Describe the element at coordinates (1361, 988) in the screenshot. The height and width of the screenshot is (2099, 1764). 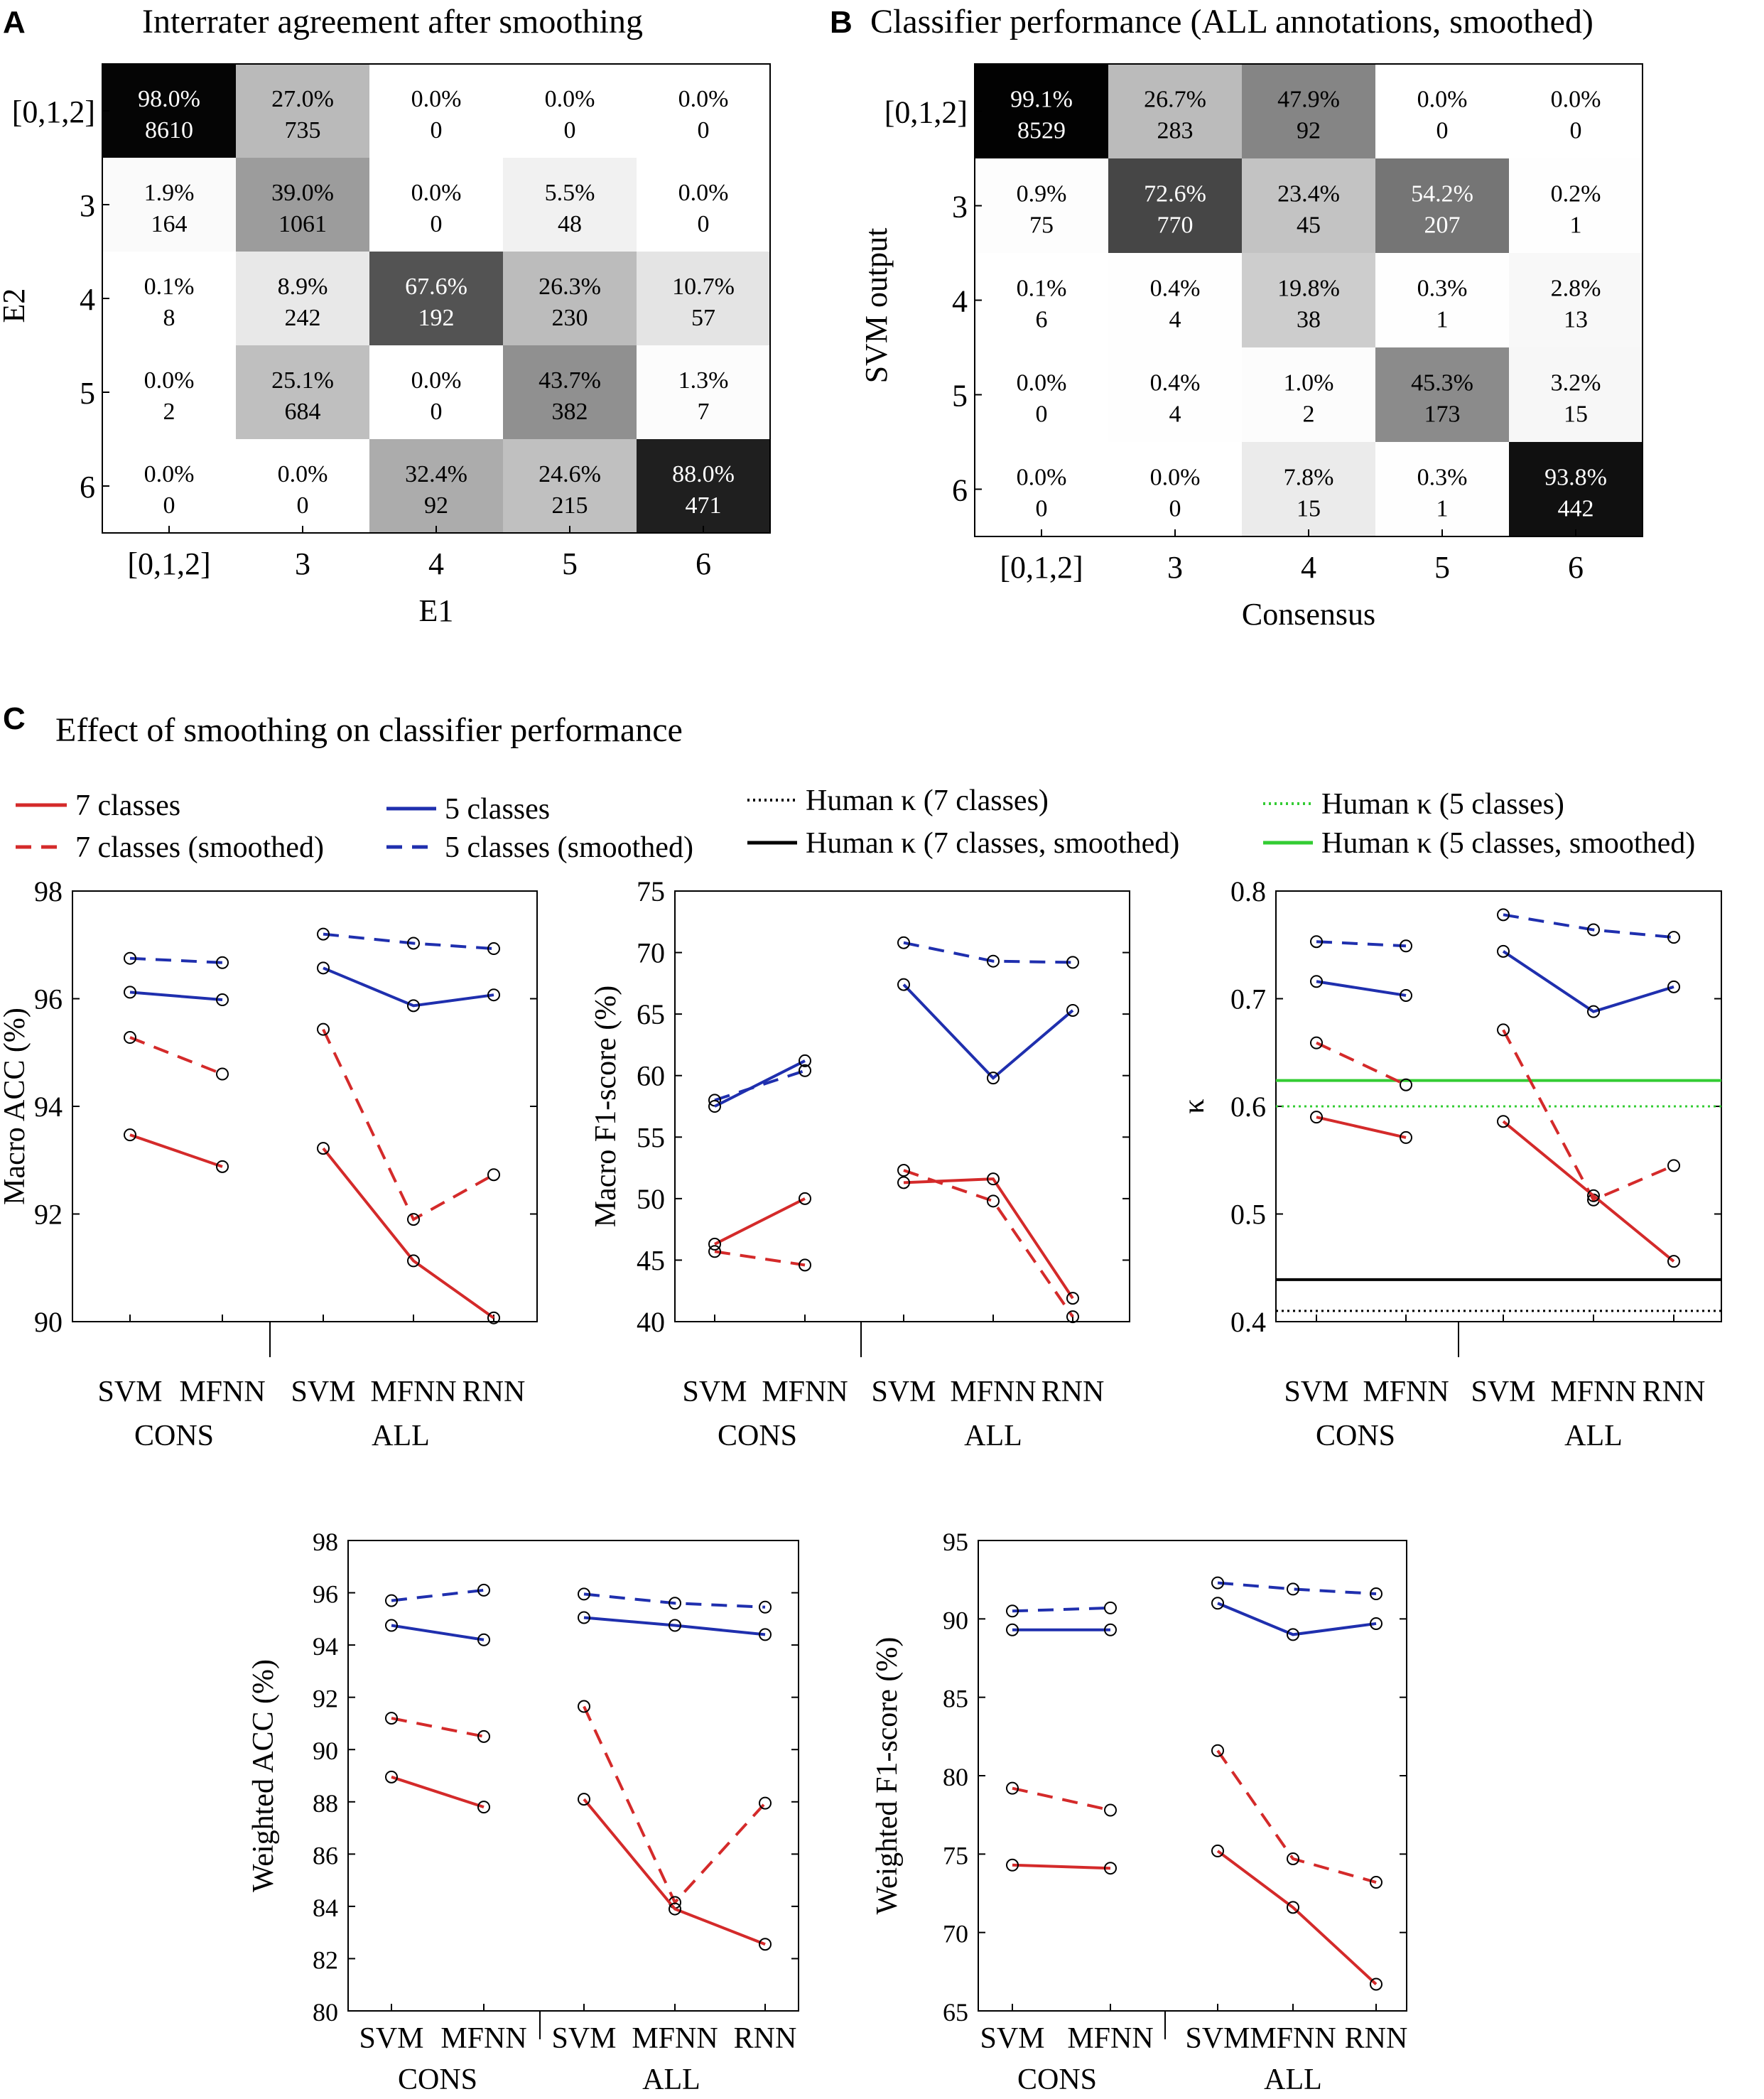
I see `series-line-5-classes-cons` at that location.